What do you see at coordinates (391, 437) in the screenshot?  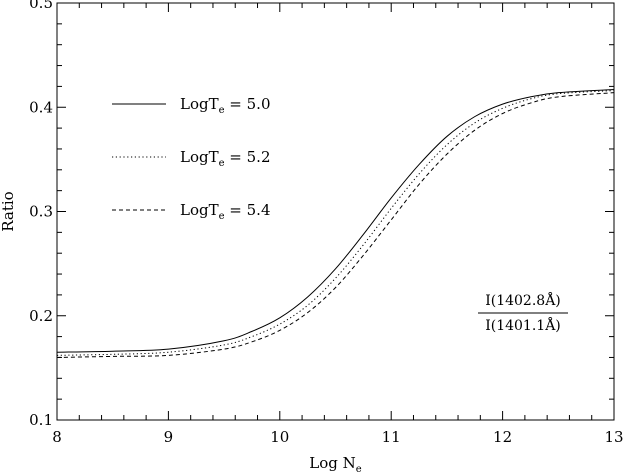 I see `x-tick-label: 11` at bounding box center [391, 437].